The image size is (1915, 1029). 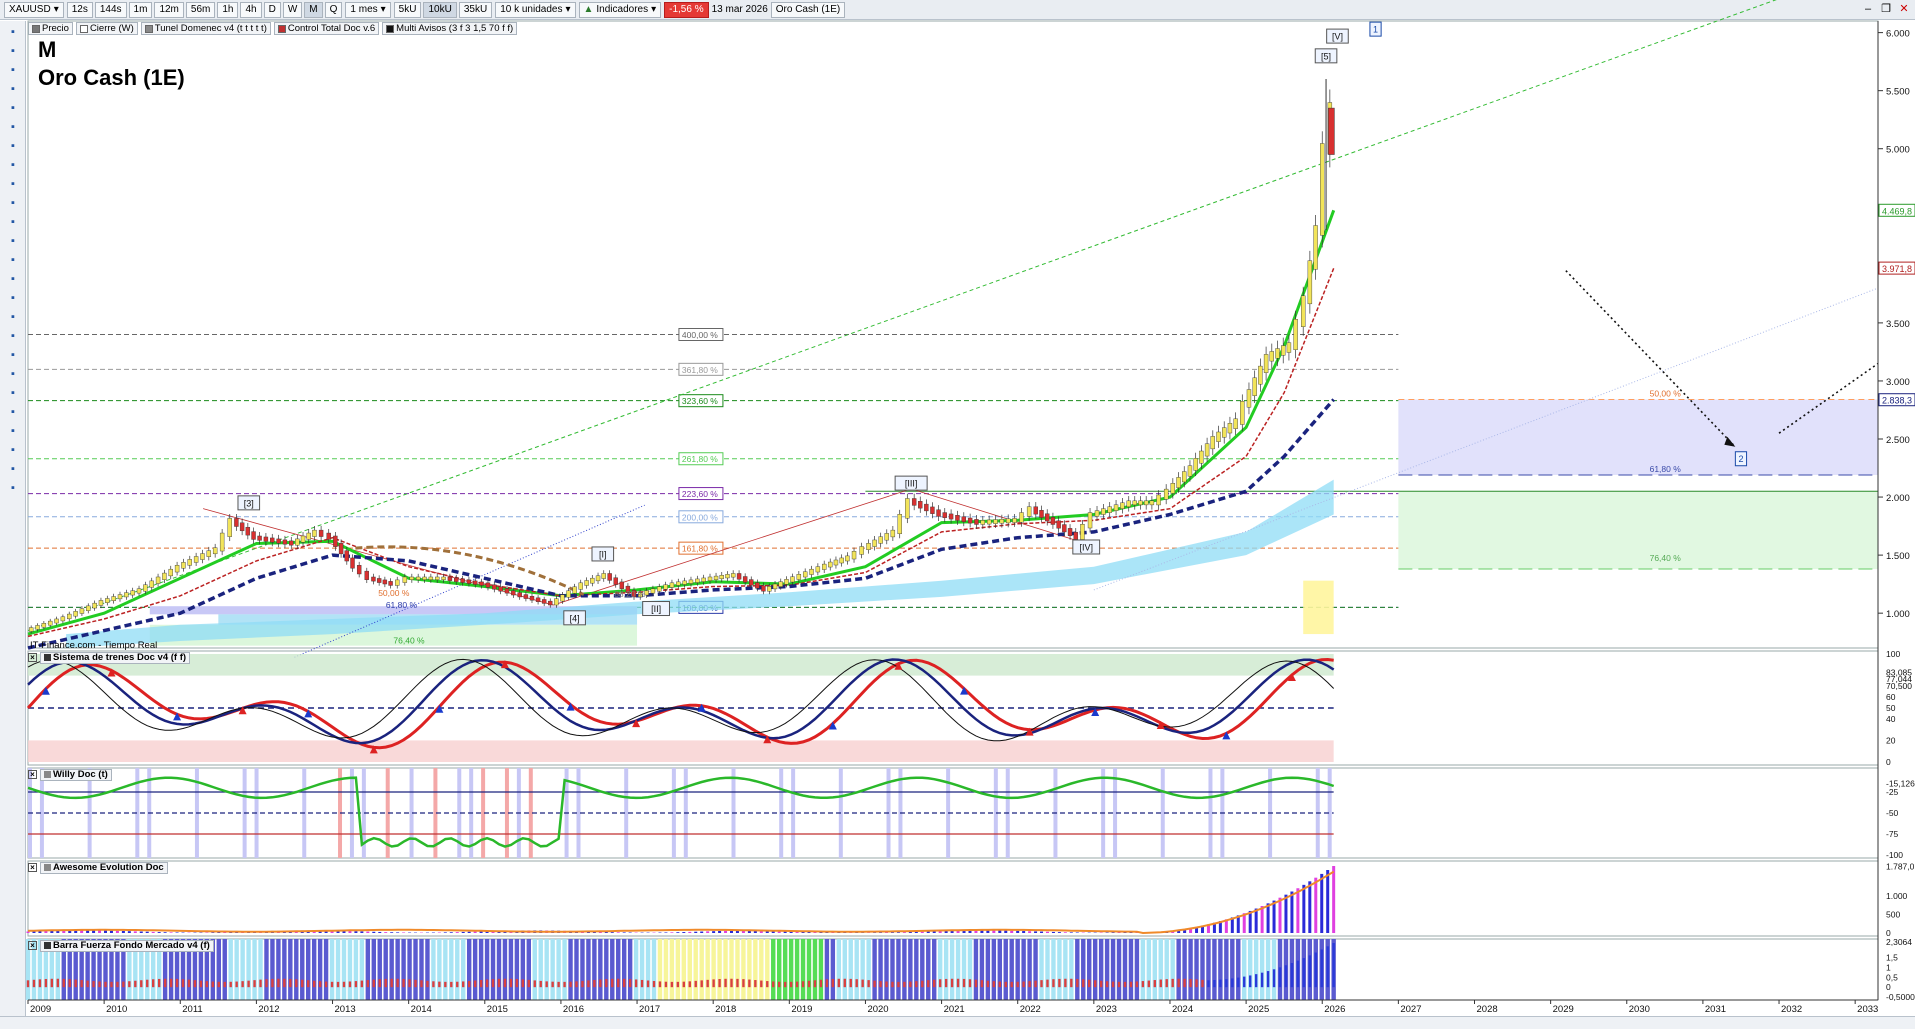 What do you see at coordinates (407, 9) in the screenshot?
I see `unit-button-5ku: 5kU` at bounding box center [407, 9].